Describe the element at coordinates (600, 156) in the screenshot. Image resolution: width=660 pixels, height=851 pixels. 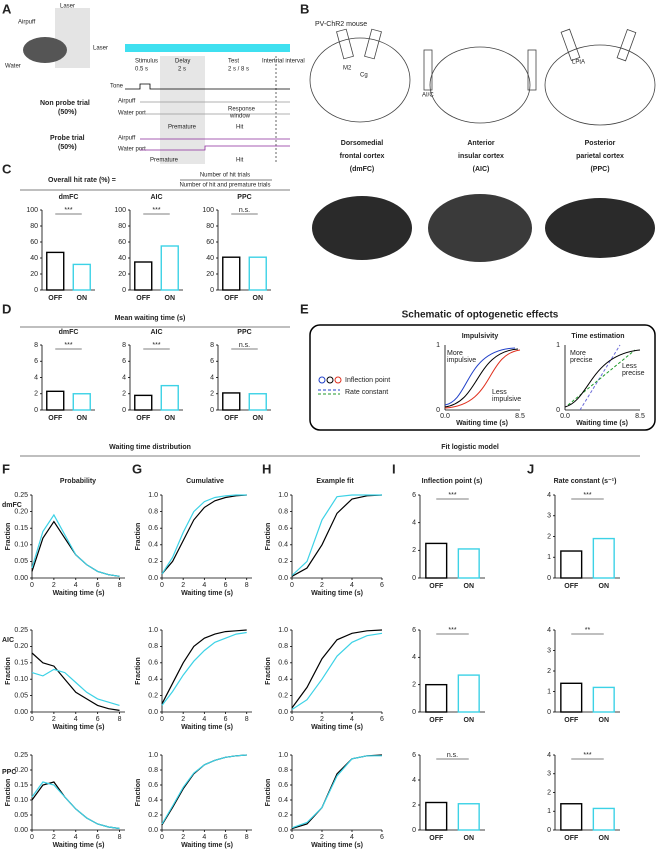
I see `region-label: parietal cortex` at that location.